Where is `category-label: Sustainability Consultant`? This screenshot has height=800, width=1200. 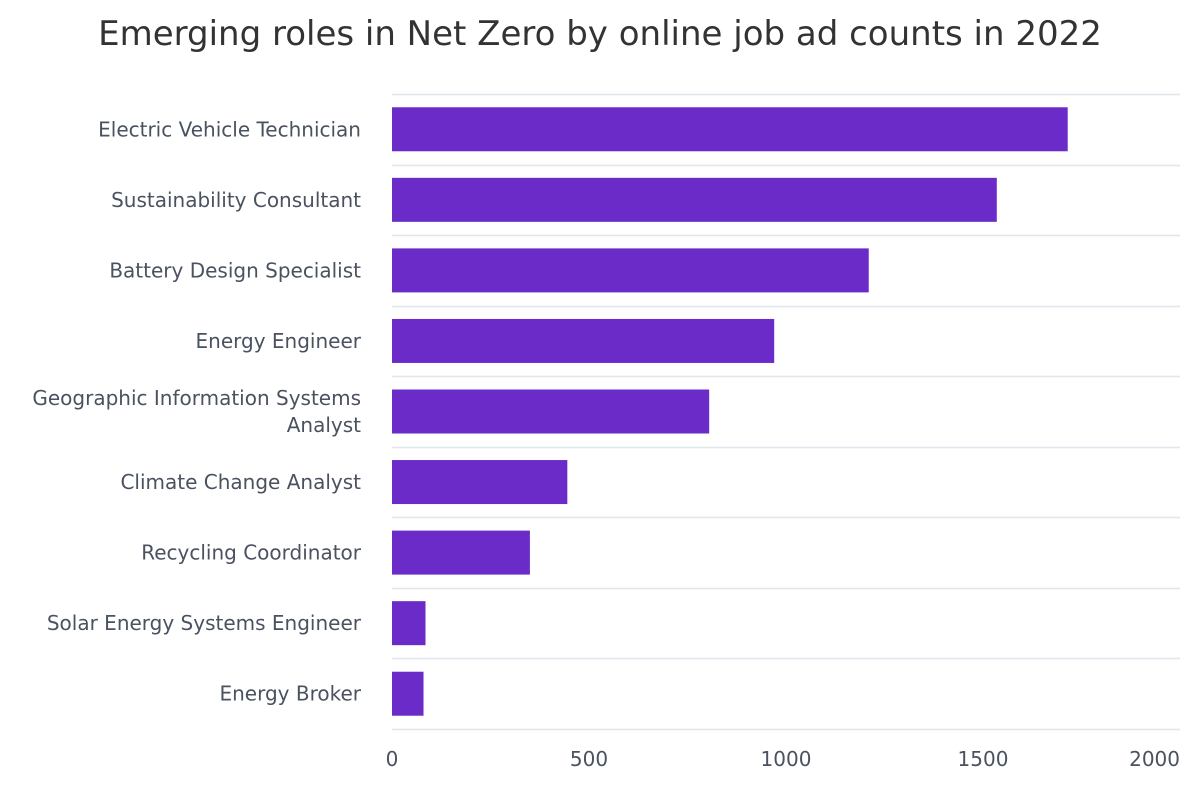
category-label: Sustainability Consultant is located at coordinates (236, 200).